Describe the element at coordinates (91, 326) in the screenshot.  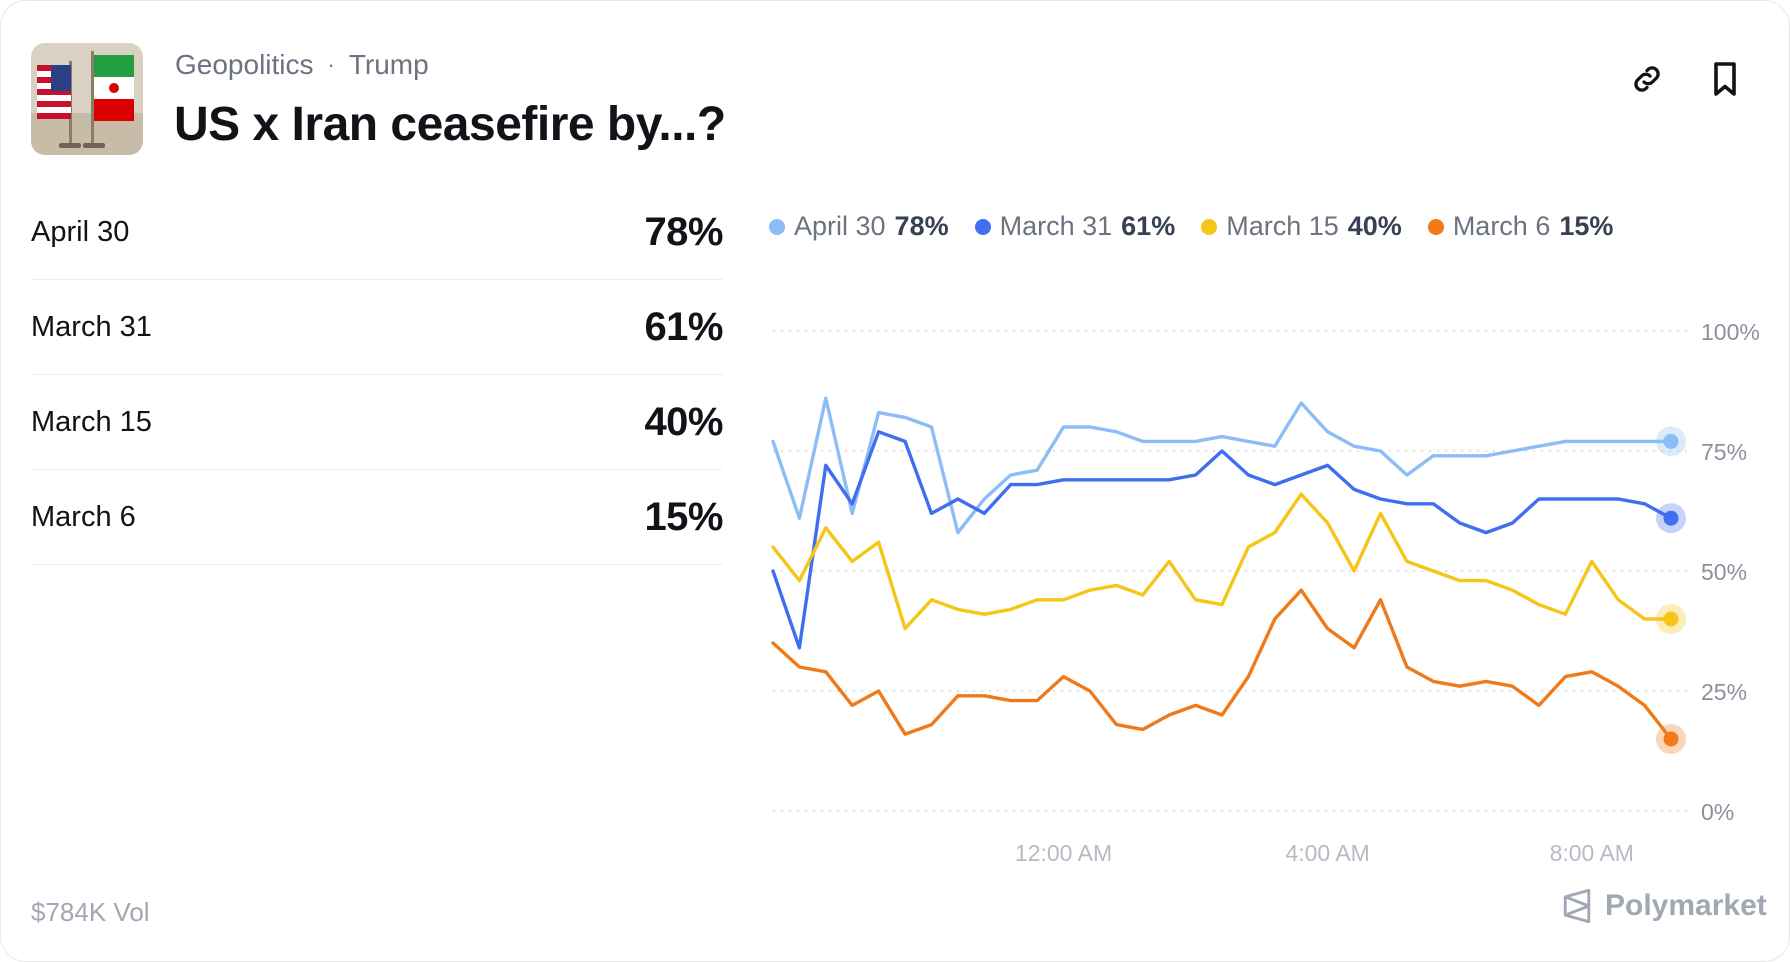
I see `outcome-label: March 31` at that location.